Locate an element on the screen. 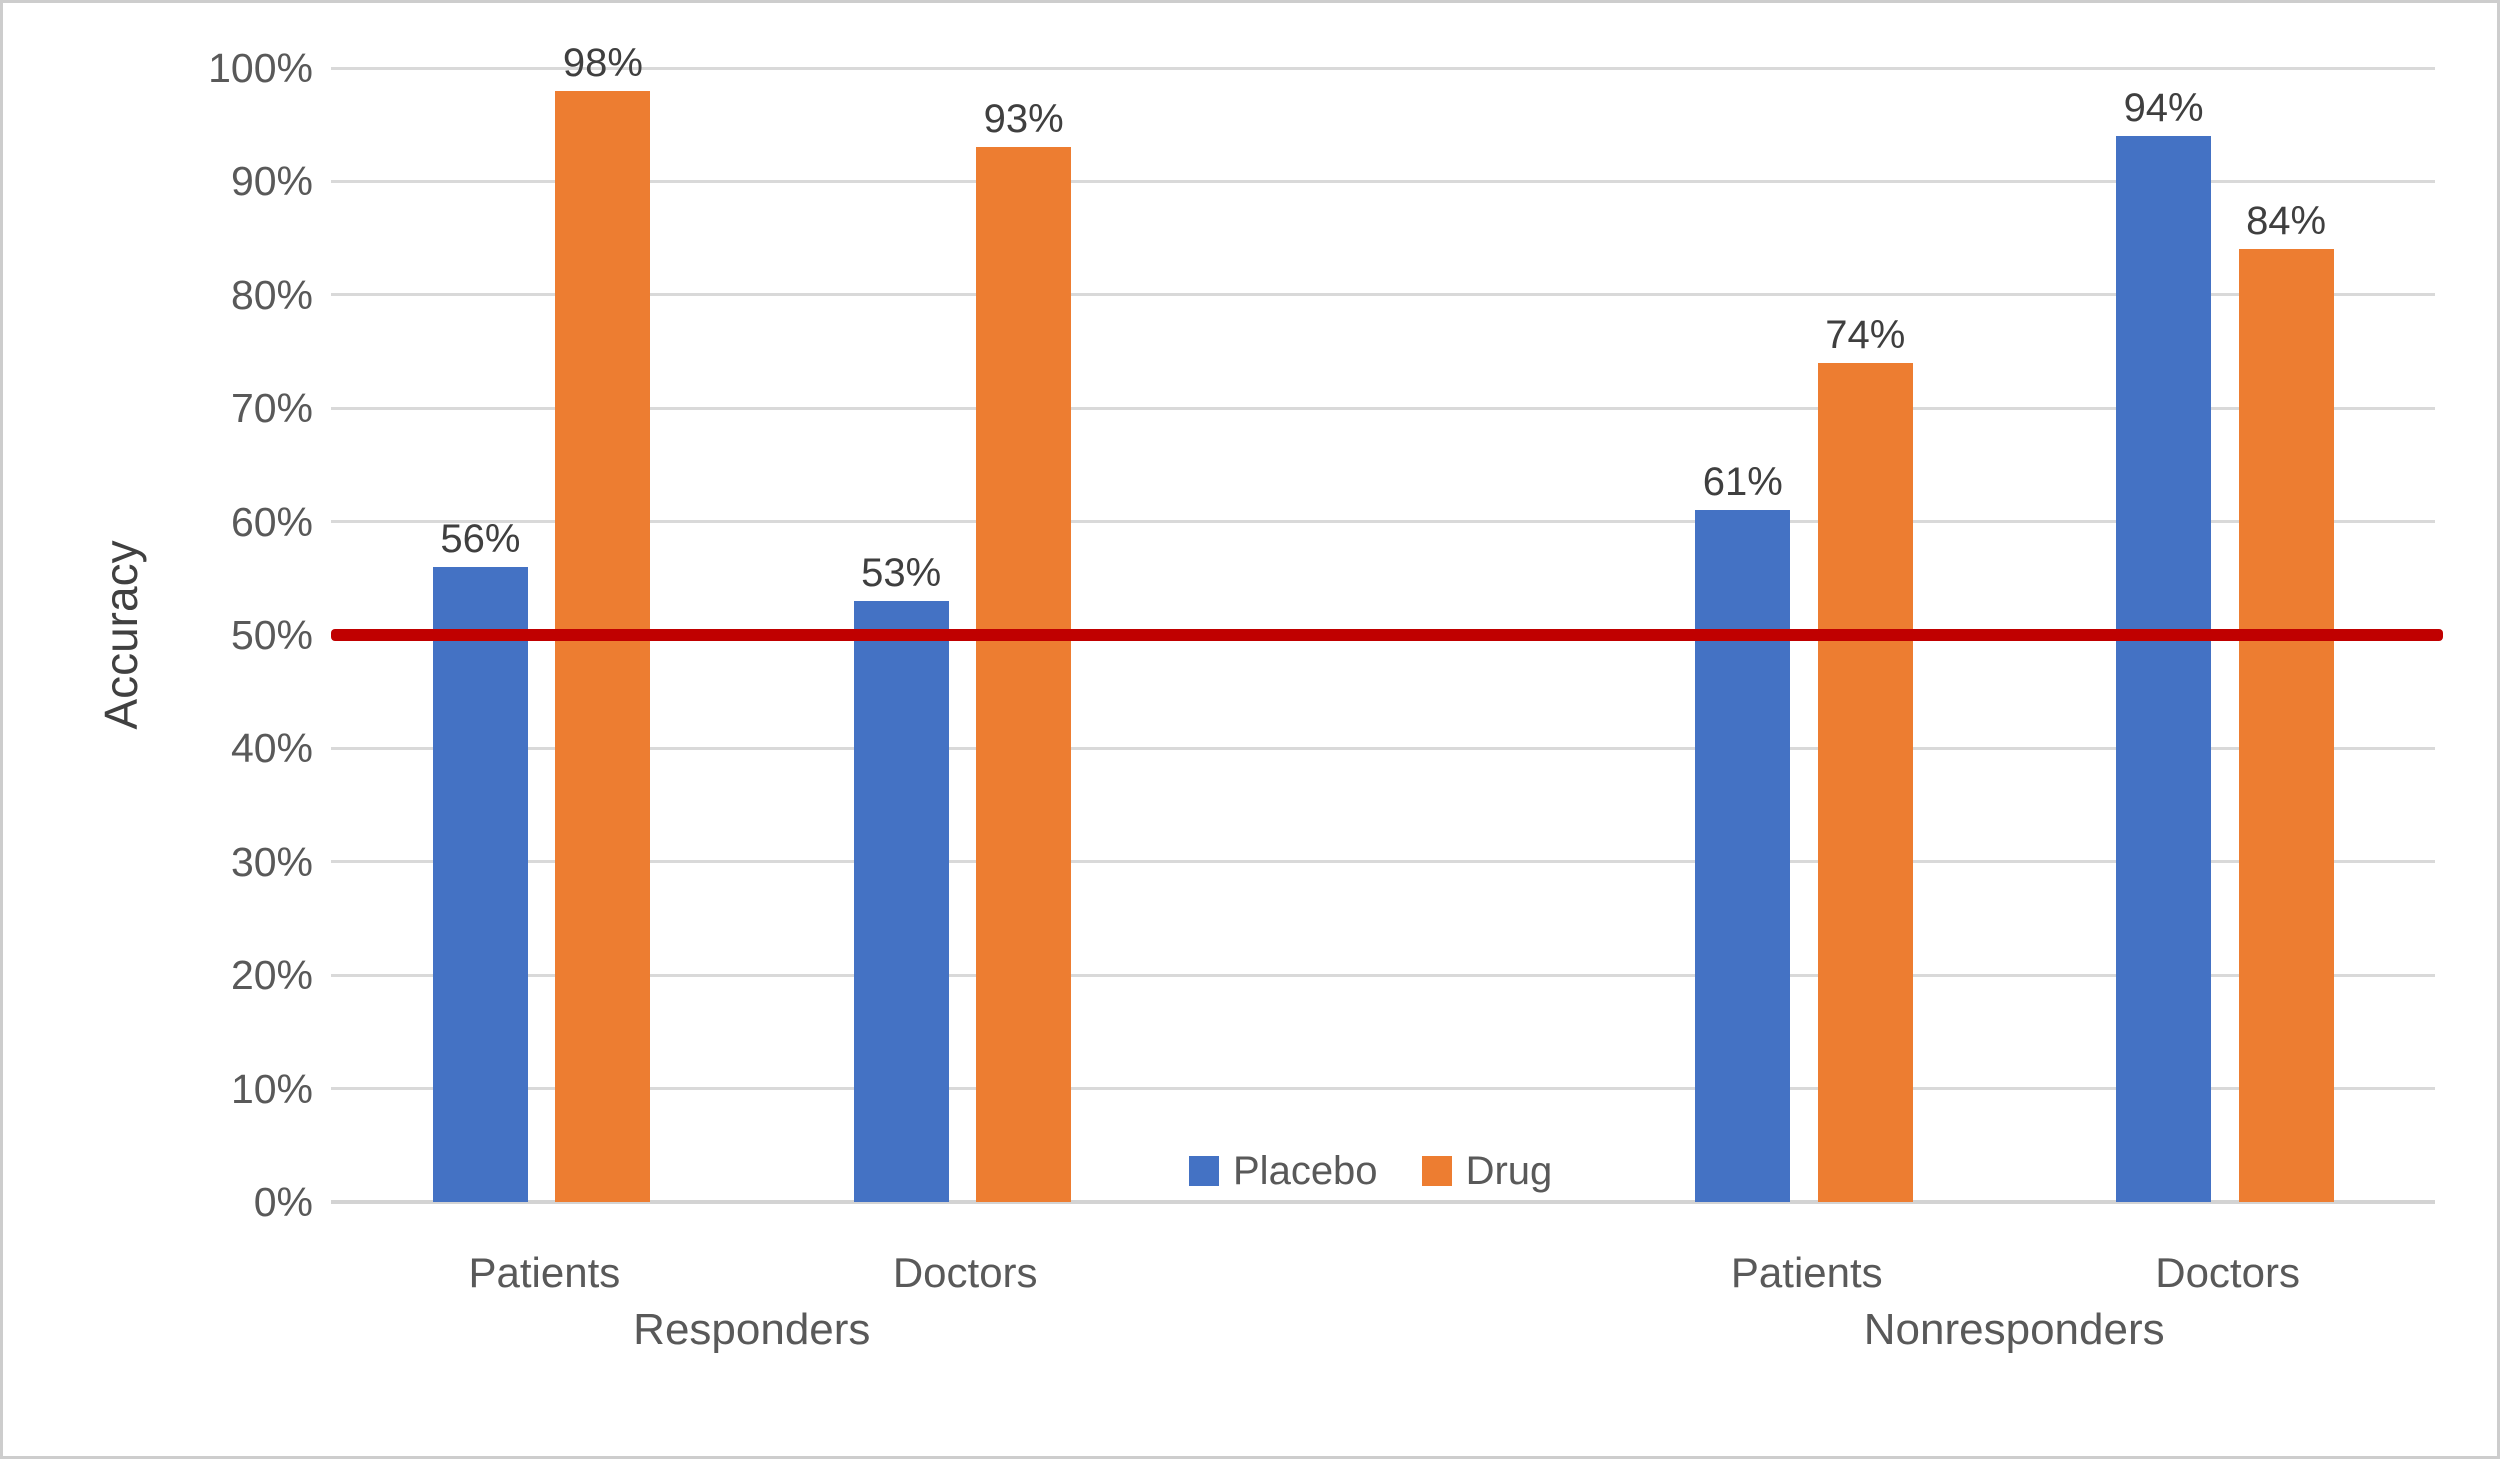  y-tick-label: 60% is located at coordinates (271, 521).